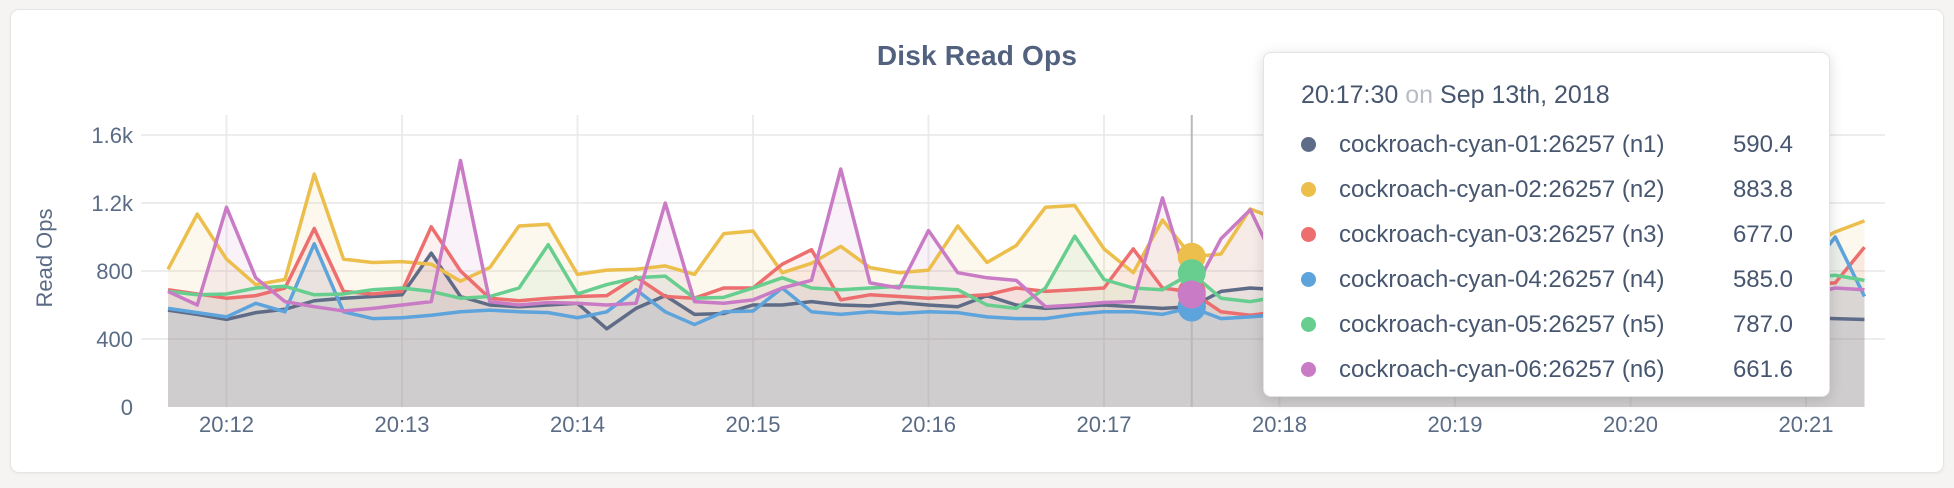 The height and width of the screenshot is (488, 1954). Describe the element at coordinates (114, 271) in the screenshot. I see `y-tick-label: 800` at that location.